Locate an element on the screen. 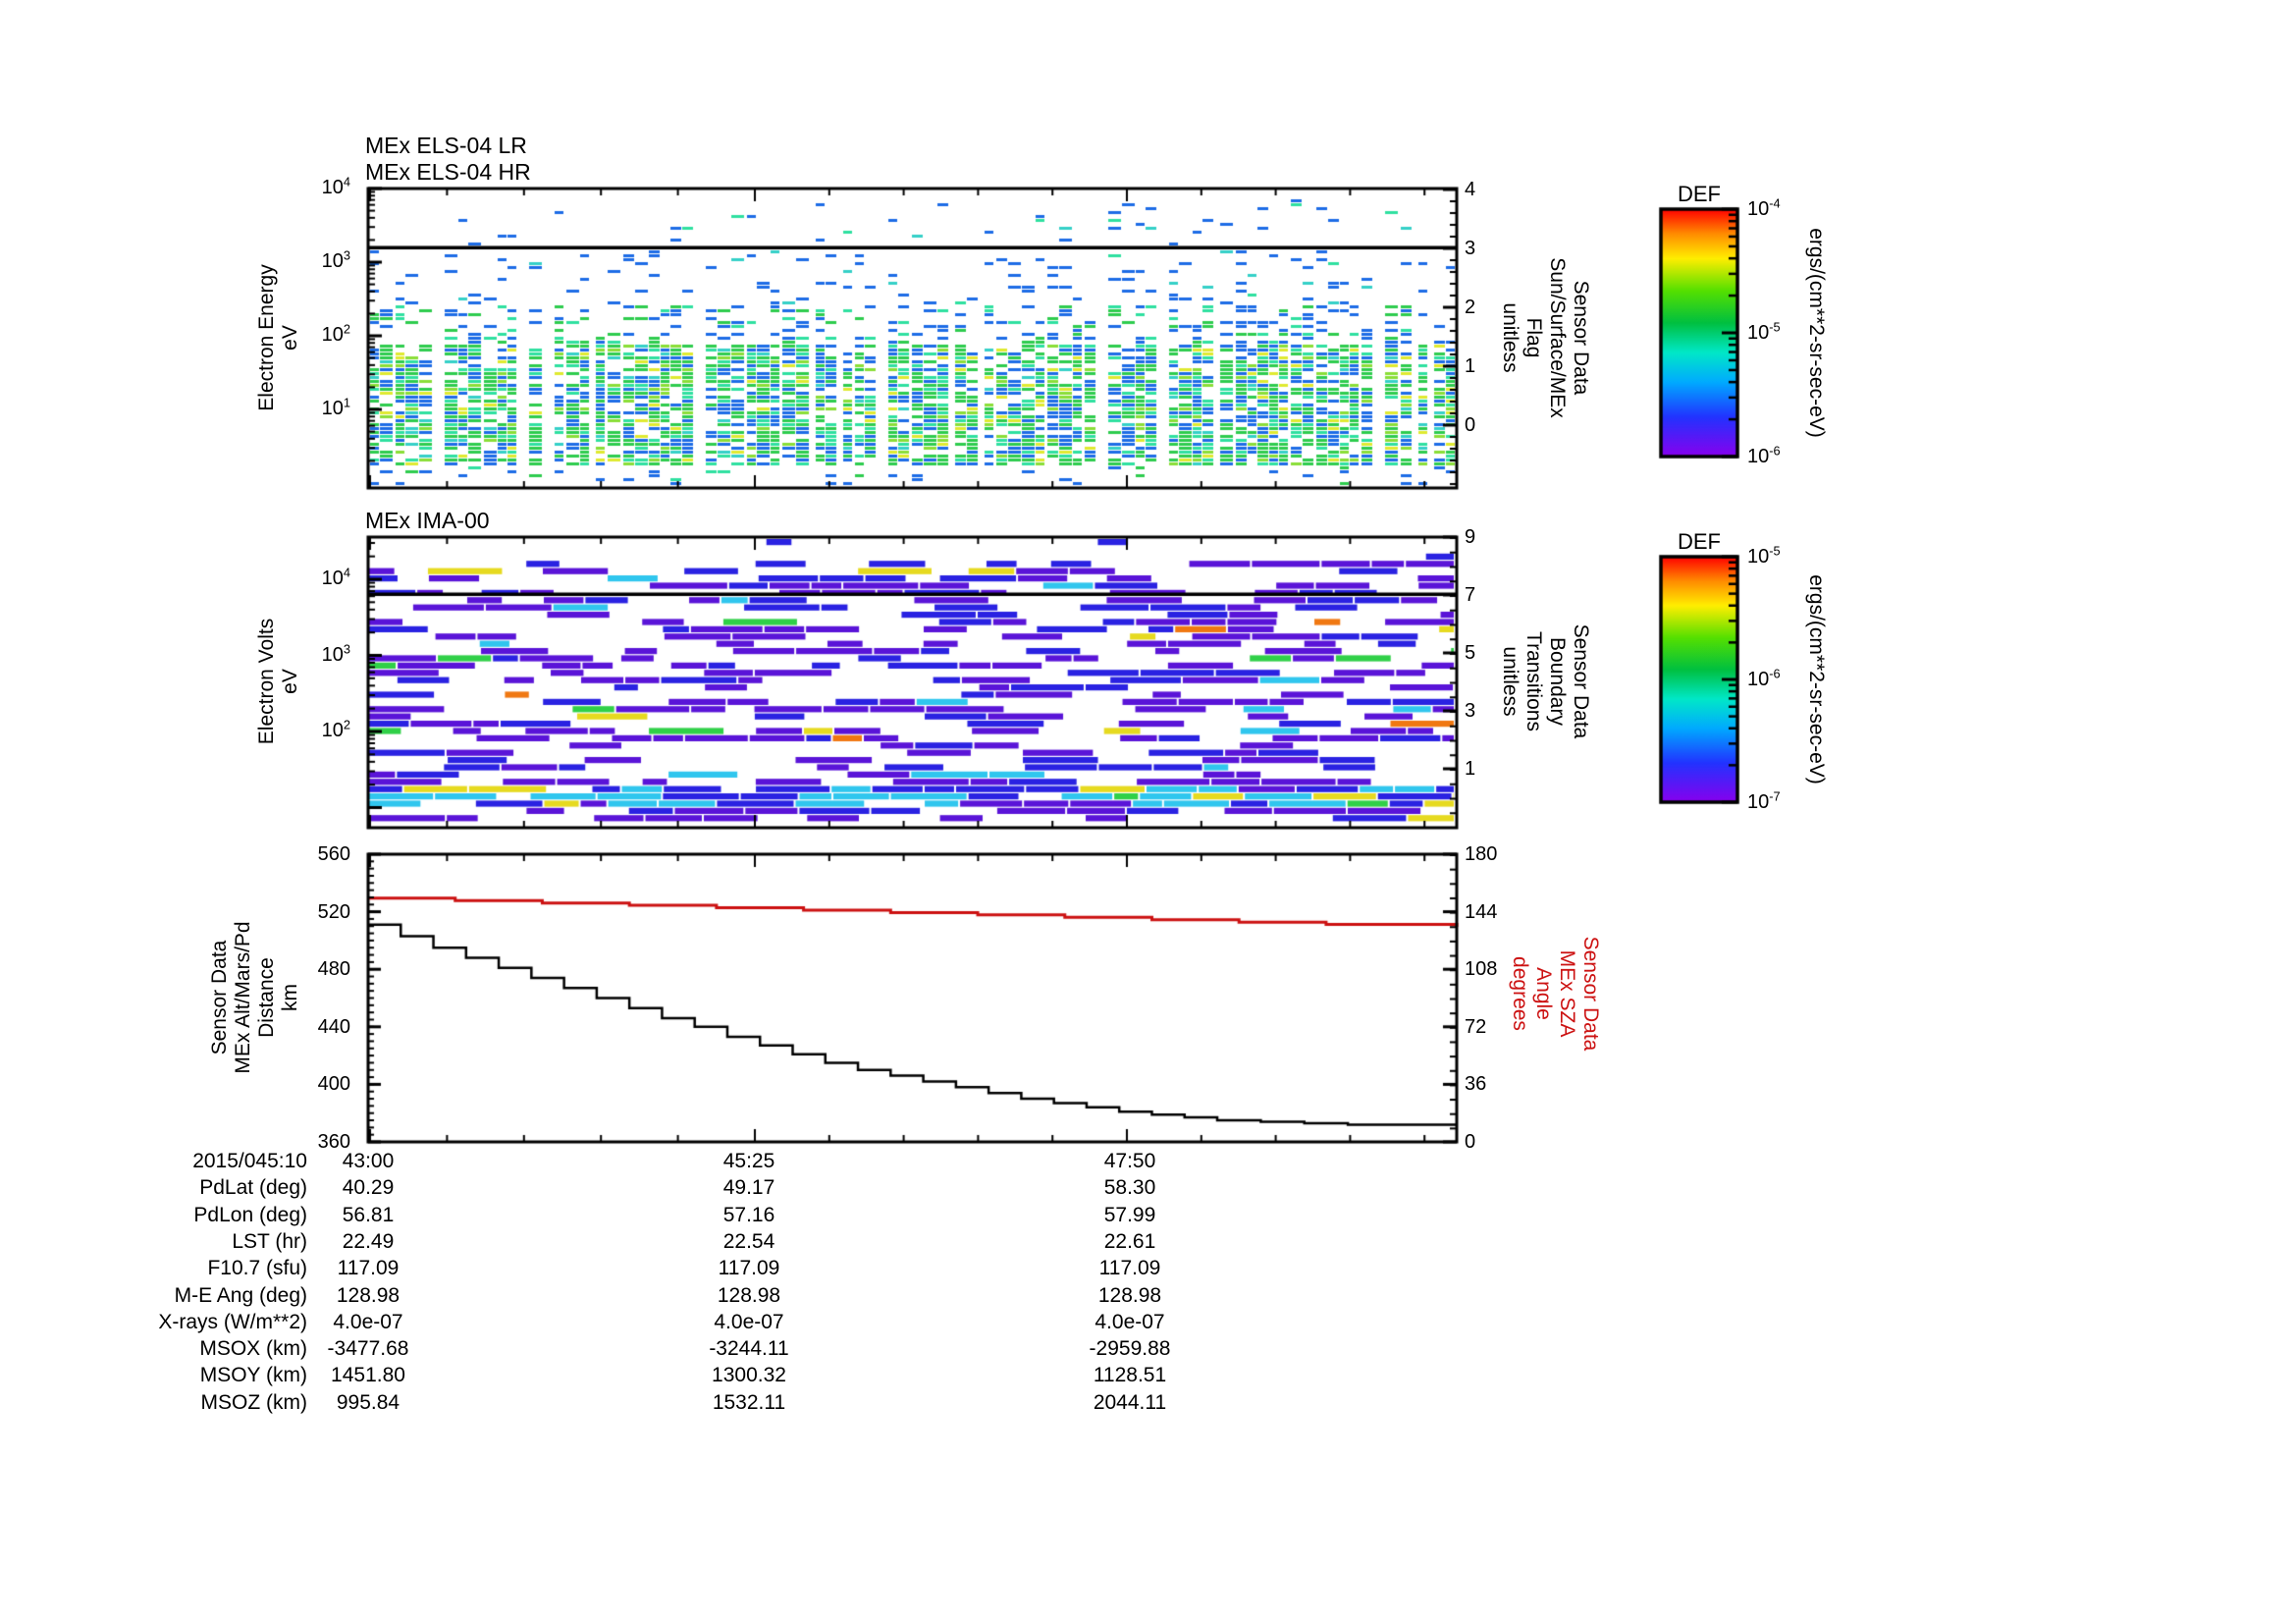 The height and width of the screenshot is (1623, 2296). table-cell: 40.29 is located at coordinates (368, 1188).